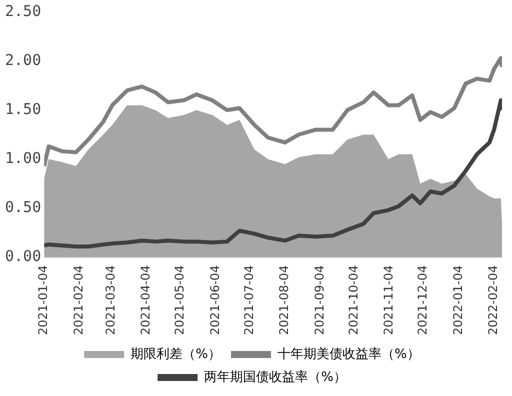  What do you see at coordinates (493, 300) in the screenshot?
I see `x-tick-label: 2022-02-04` at bounding box center [493, 300].